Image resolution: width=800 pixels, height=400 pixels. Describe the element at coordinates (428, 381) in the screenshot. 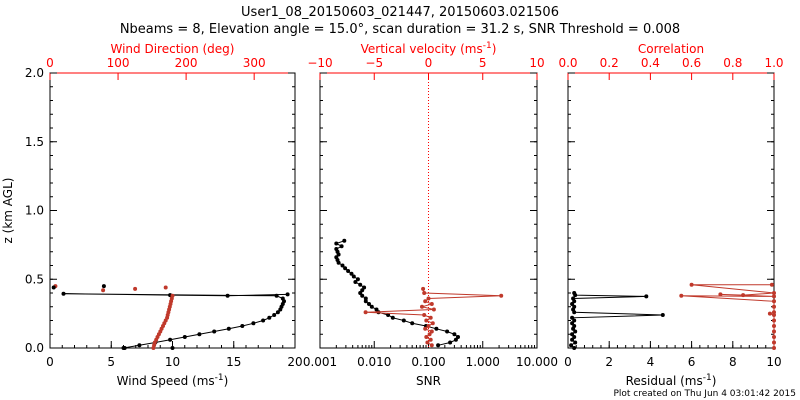

I see `bottom-axis-label-text: SNR` at that location.